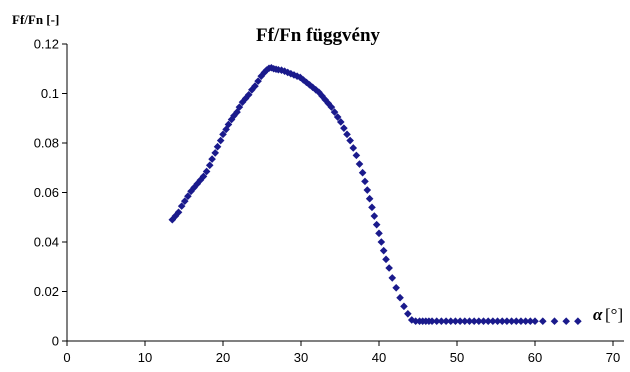 The height and width of the screenshot is (372, 630). What do you see at coordinates (46, 192) in the screenshot?
I see `y-tick-label: 0.06` at bounding box center [46, 192].